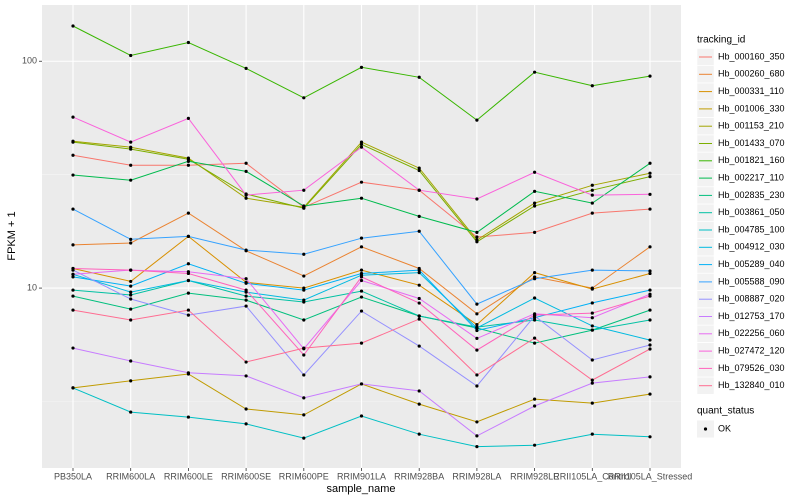  What do you see at coordinates (751, 143) in the screenshot?
I see `legend-label: Hb_001433_070` at bounding box center [751, 143].